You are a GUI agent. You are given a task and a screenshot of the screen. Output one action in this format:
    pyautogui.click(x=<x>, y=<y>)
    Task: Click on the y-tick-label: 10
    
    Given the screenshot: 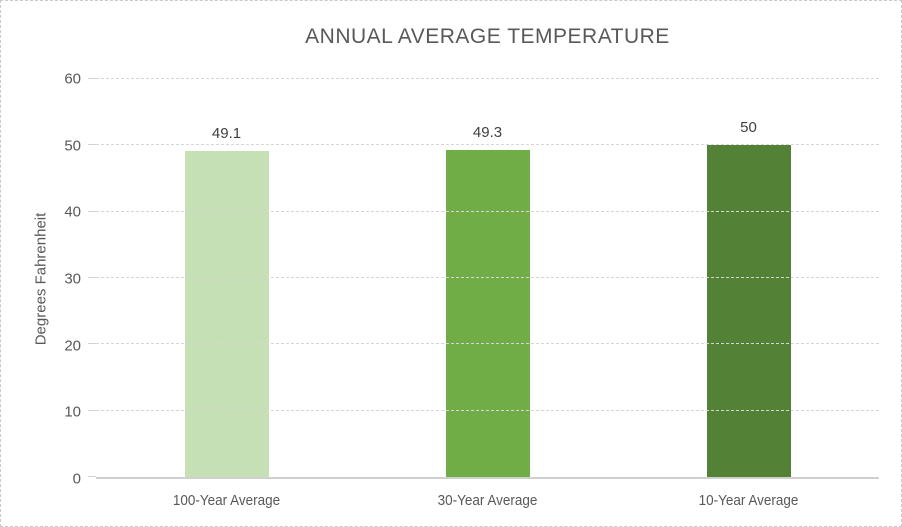 What is the action you would take?
    pyautogui.click(x=72, y=412)
    